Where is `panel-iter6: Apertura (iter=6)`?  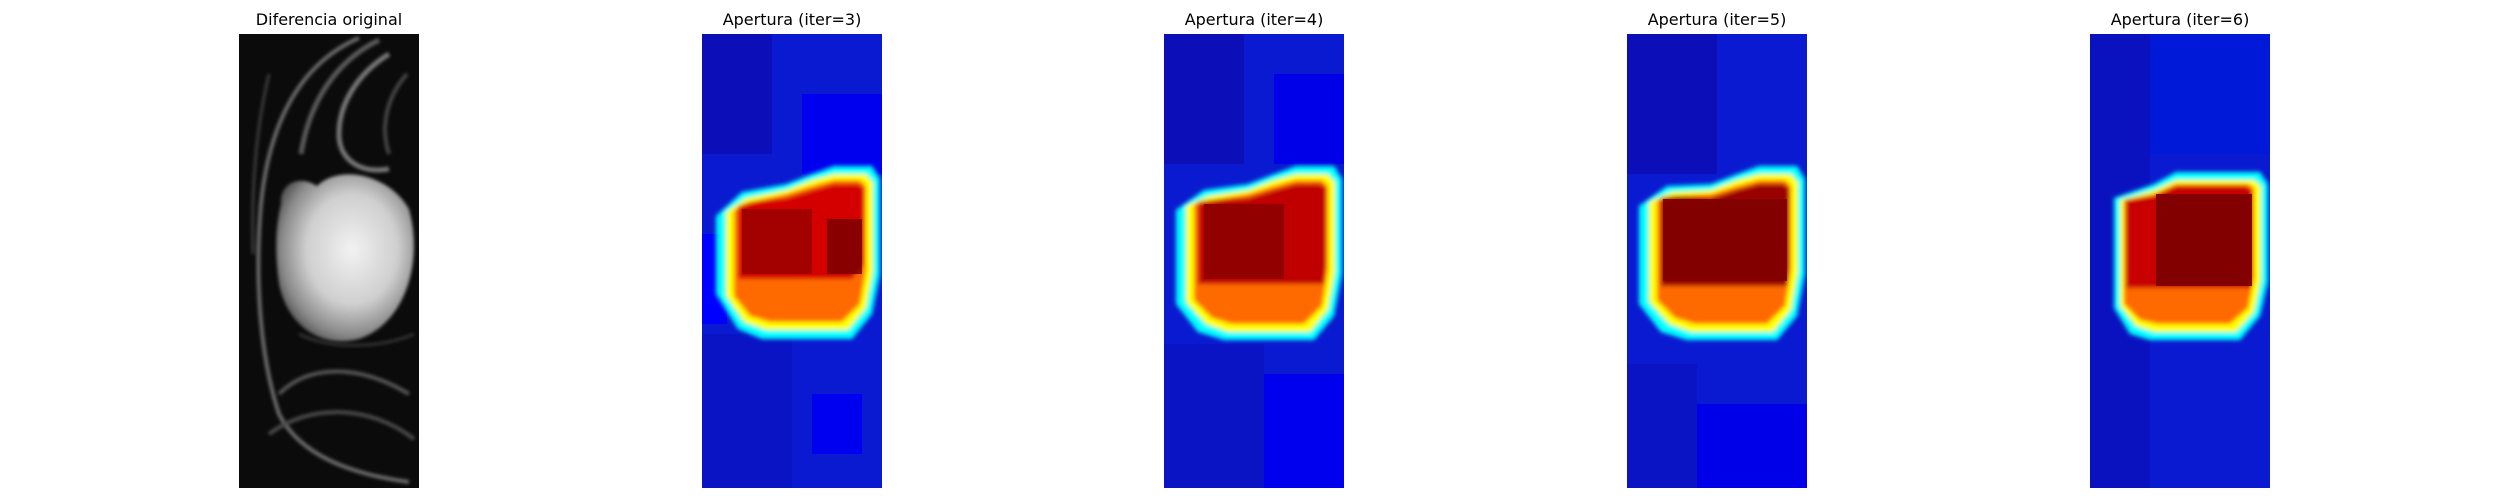
panel-iter6: Apertura (iter=6) is located at coordinates (2180, 250).